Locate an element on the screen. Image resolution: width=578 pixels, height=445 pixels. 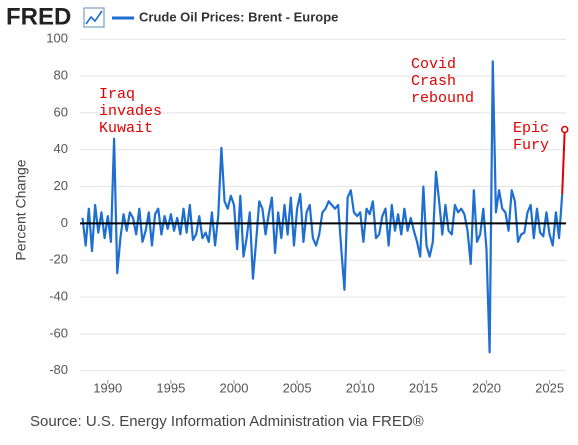
x-tick-label: 2020 is located at coordinates (486, 387).